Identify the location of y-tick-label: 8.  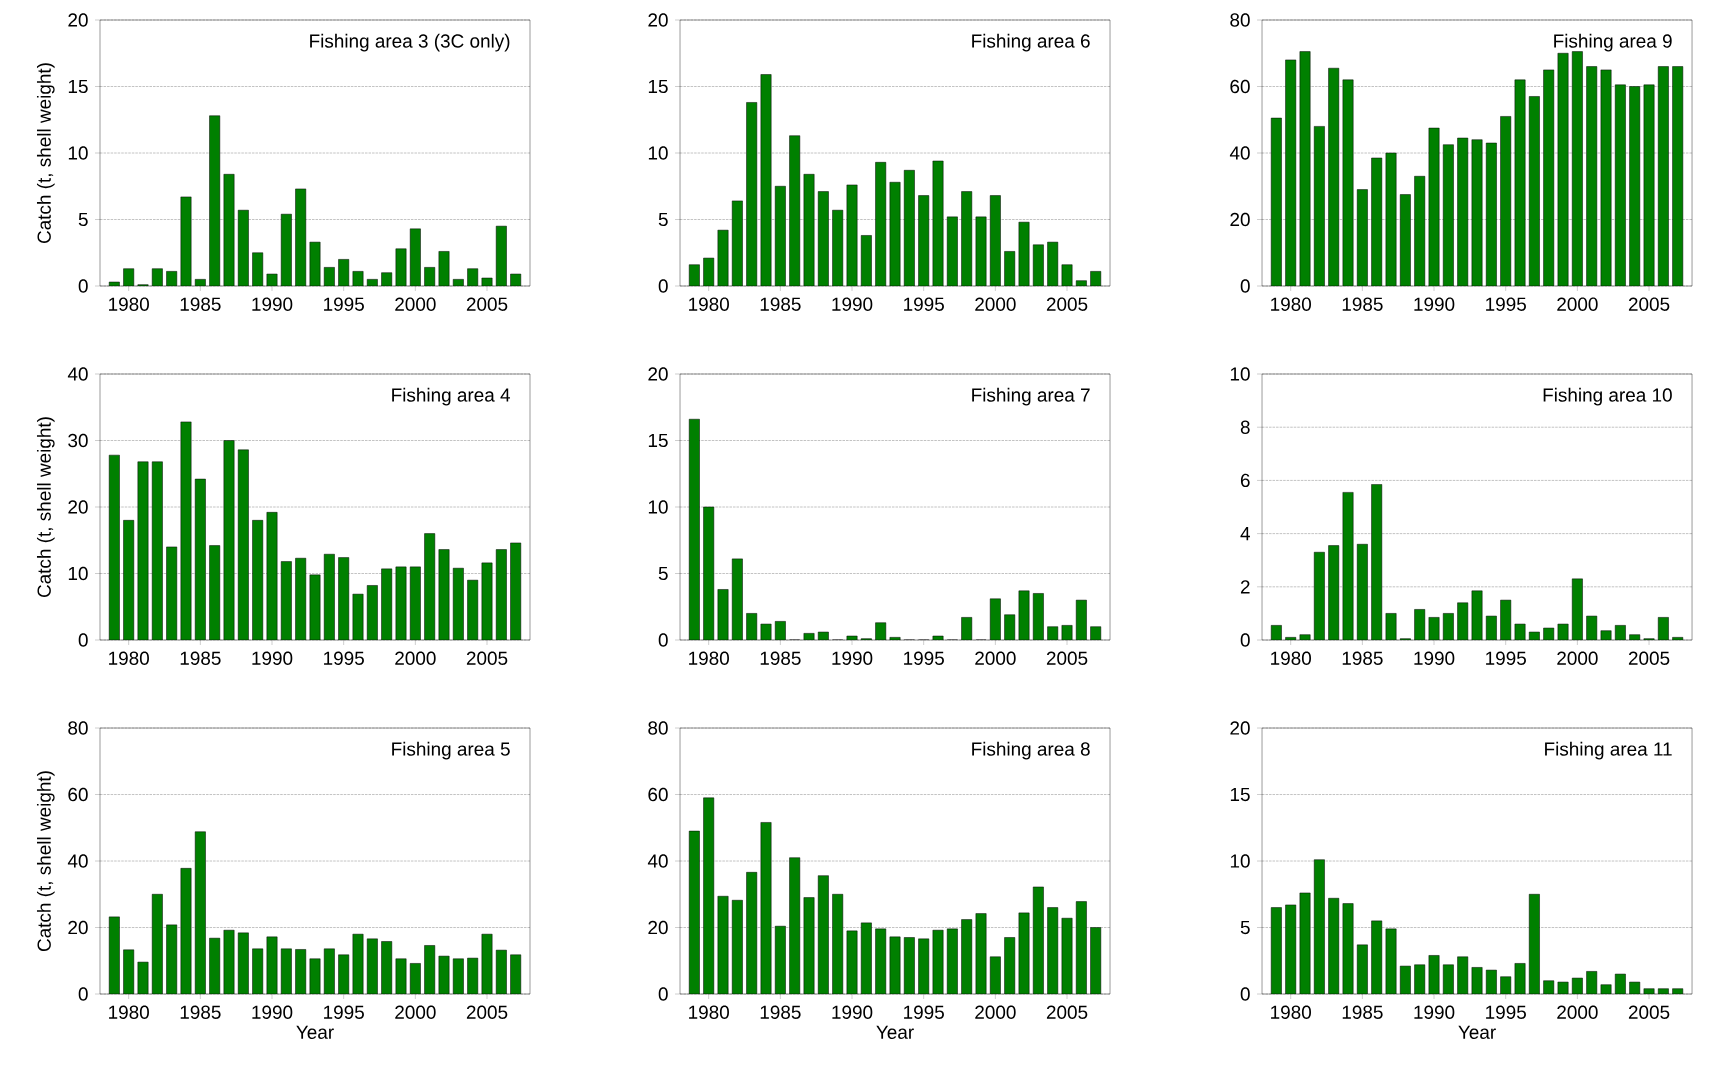
(1245, 427).